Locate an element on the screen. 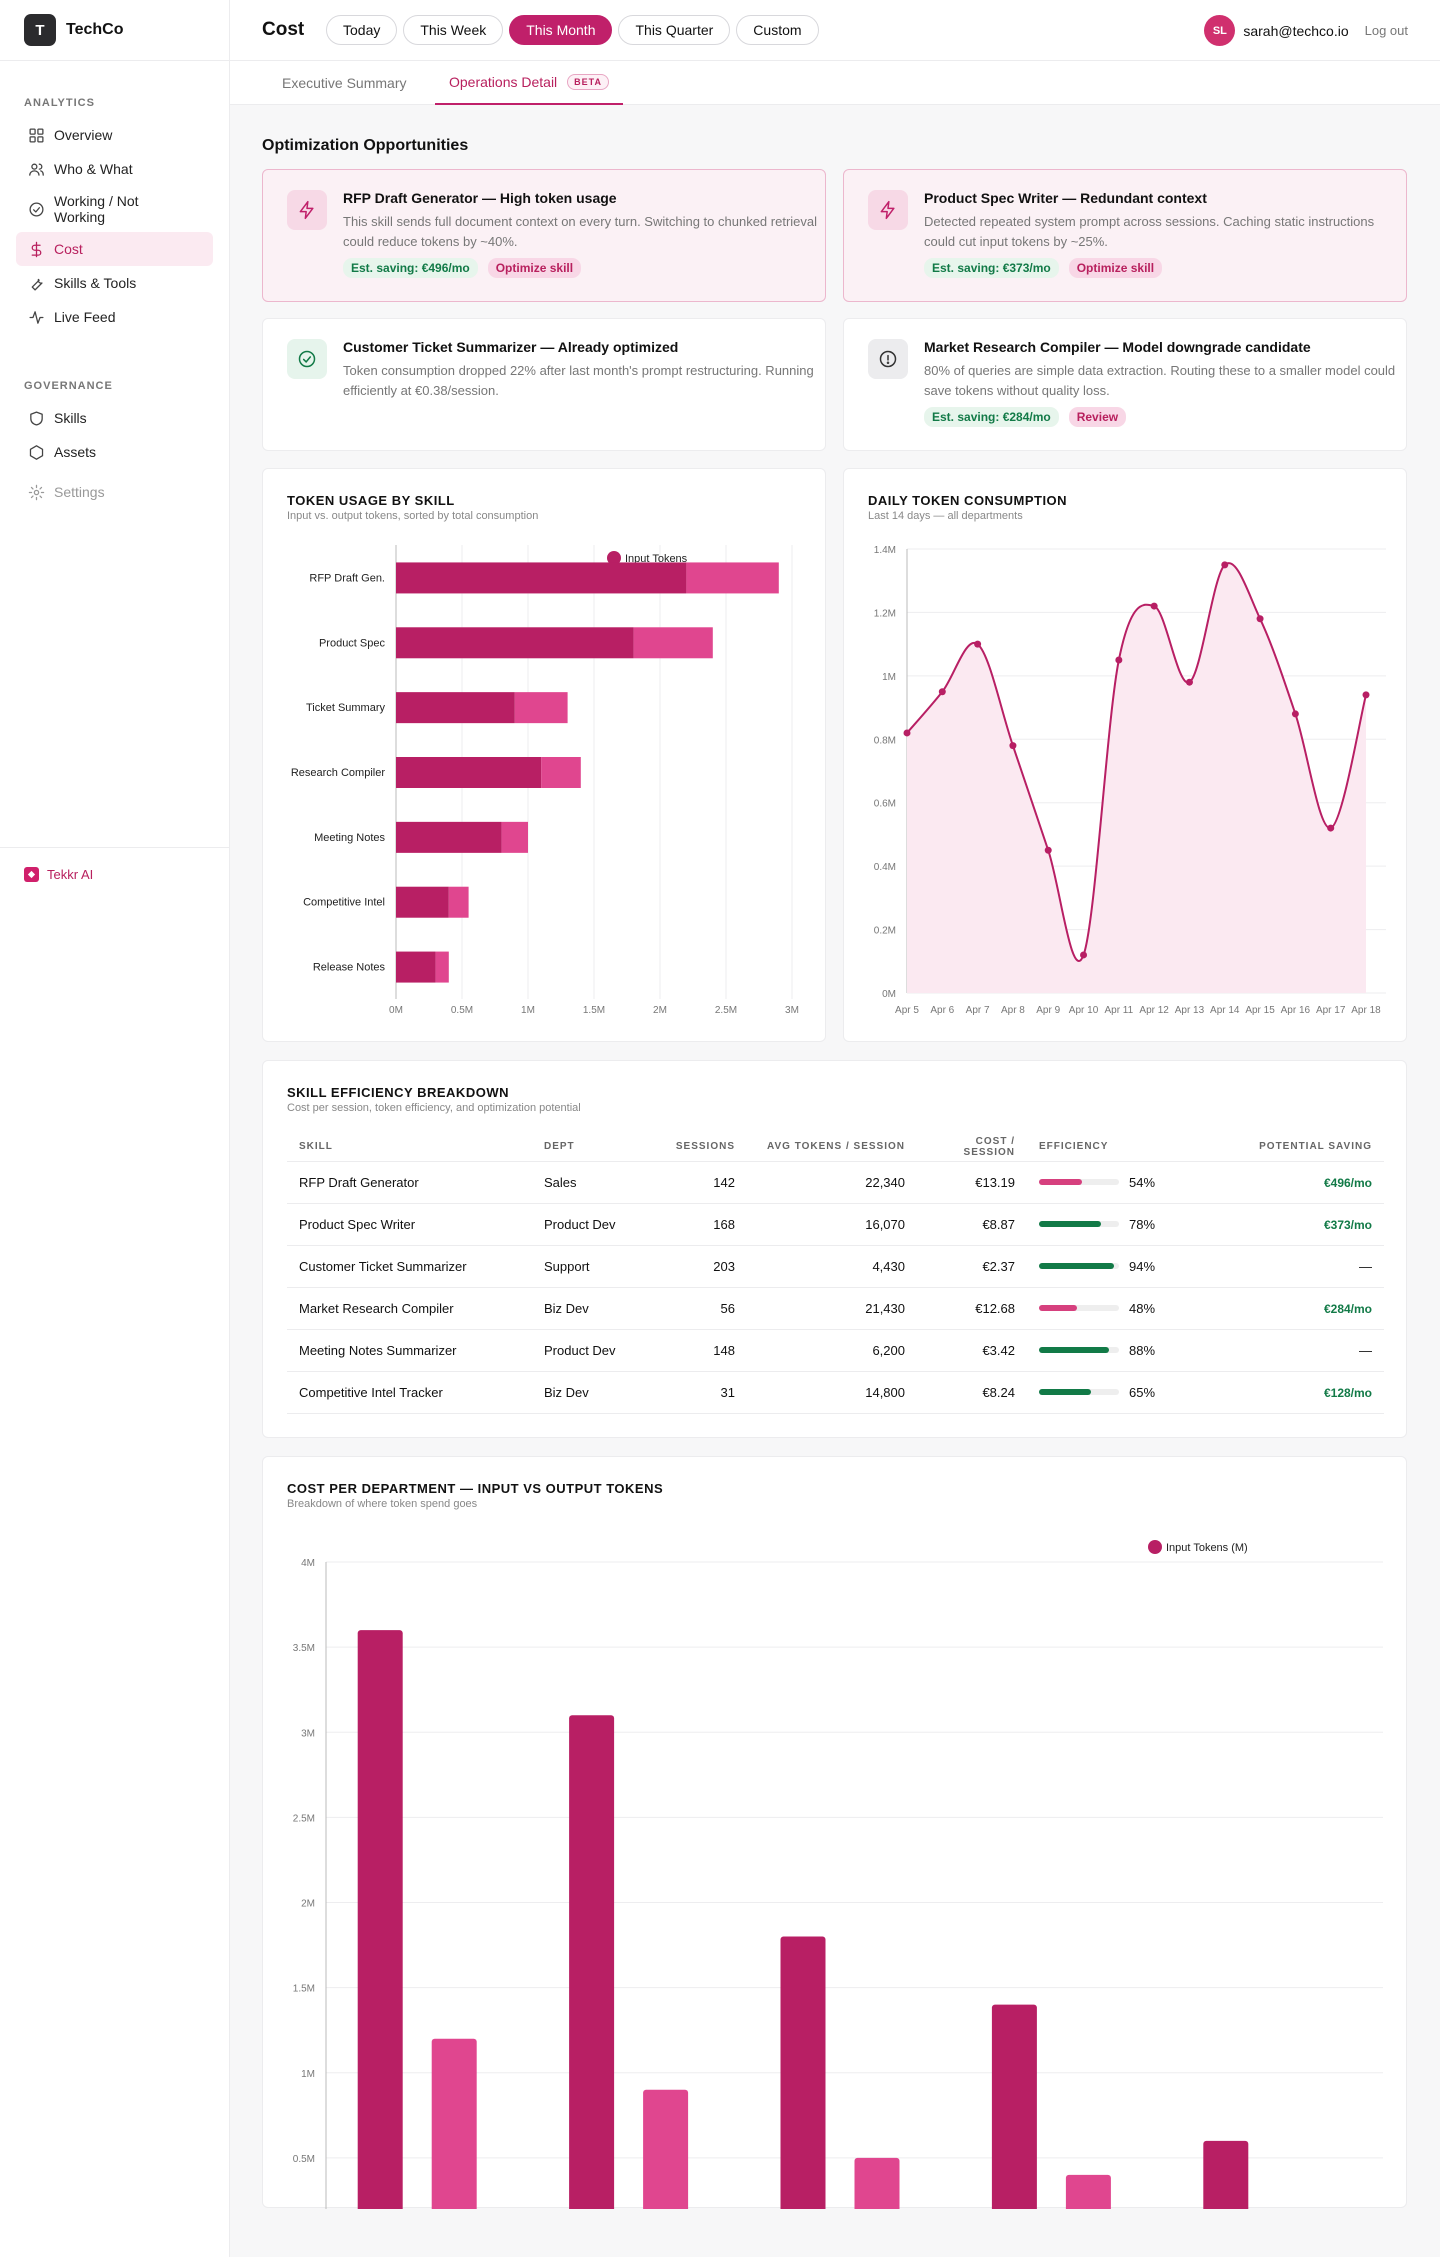 The width and height of the screenshot is (1440, 2257). avatar: SL is located at coordinates (1220, 30).